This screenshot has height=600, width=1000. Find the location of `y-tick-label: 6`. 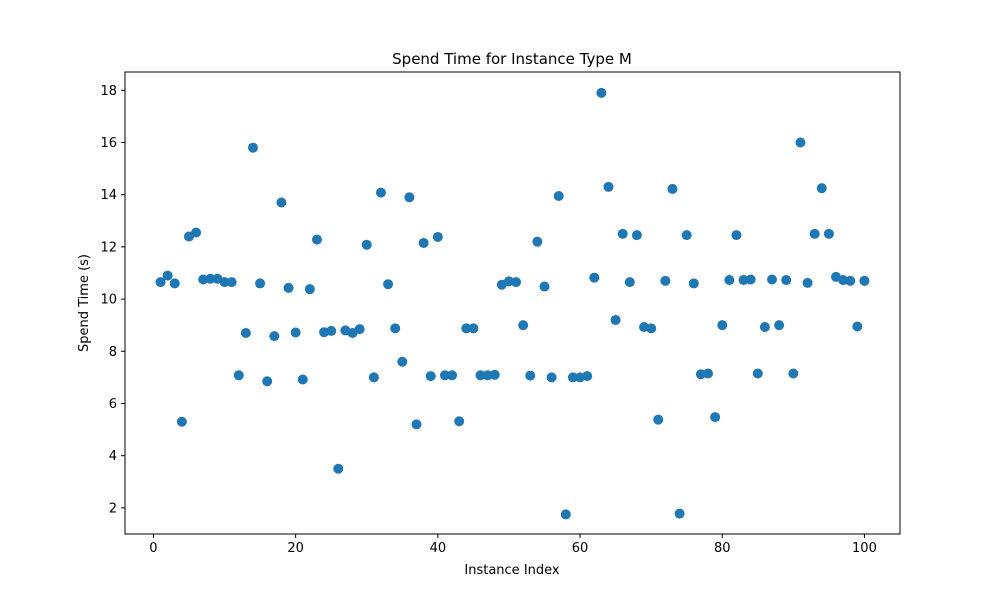

y-tick-label: 6 is located at coordinates (113, 404).